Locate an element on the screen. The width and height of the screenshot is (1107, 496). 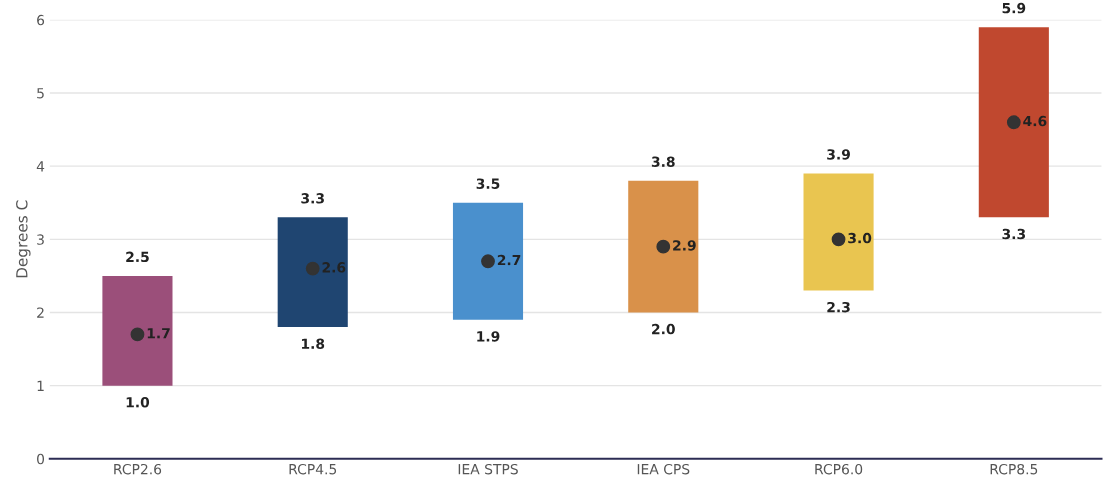
data-label: 2.6 is located at coordinates (334, 267).